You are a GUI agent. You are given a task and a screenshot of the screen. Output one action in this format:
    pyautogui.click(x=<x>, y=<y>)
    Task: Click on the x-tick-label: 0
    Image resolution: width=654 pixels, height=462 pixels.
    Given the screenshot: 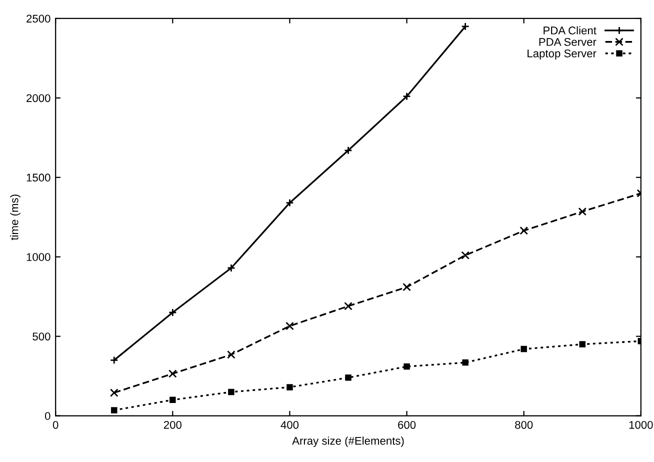 What is the action you would take?
    pyautogui.click(x=55, y=424)
    